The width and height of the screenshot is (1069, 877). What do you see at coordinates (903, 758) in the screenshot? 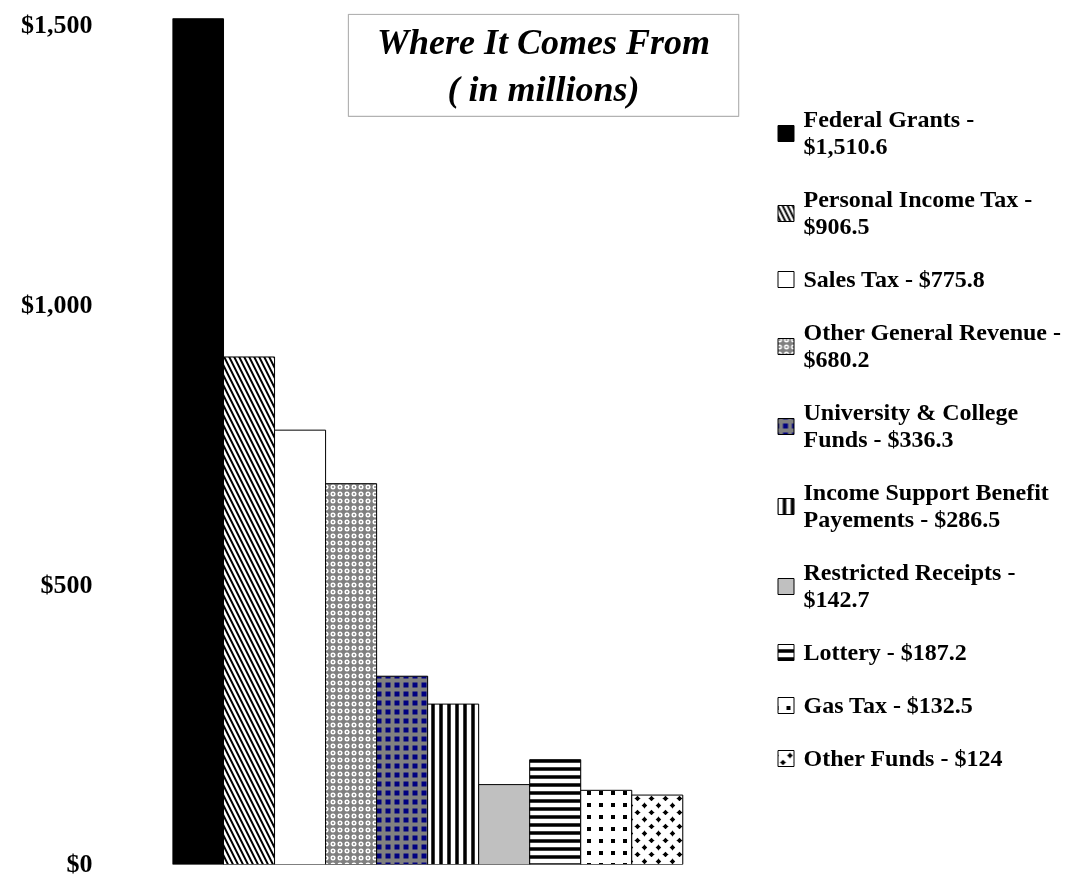
I see `legend-label: Other Funds - $124` at bounding box center [903, 758].